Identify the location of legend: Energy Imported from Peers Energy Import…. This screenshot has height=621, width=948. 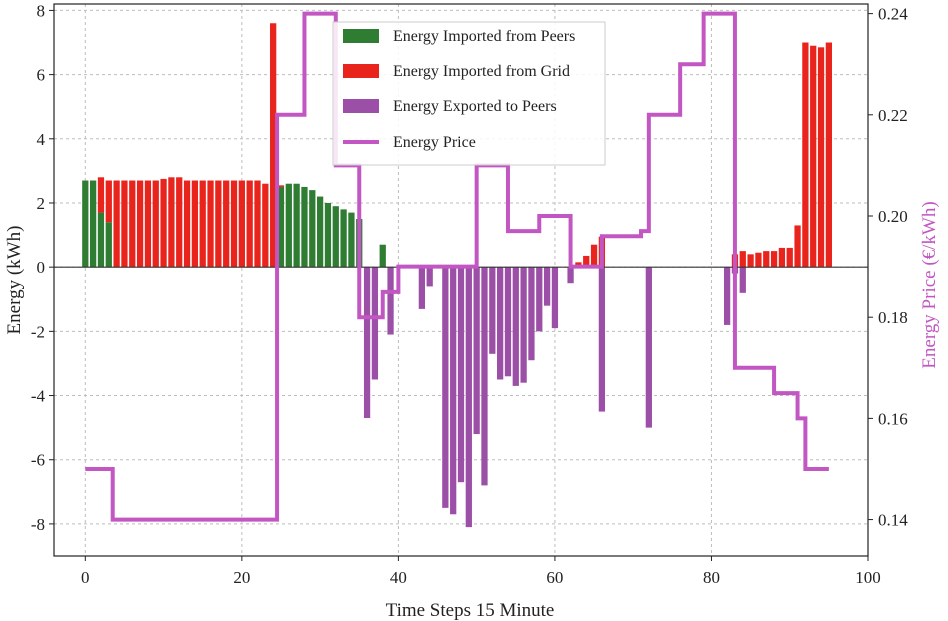
(469, 93).